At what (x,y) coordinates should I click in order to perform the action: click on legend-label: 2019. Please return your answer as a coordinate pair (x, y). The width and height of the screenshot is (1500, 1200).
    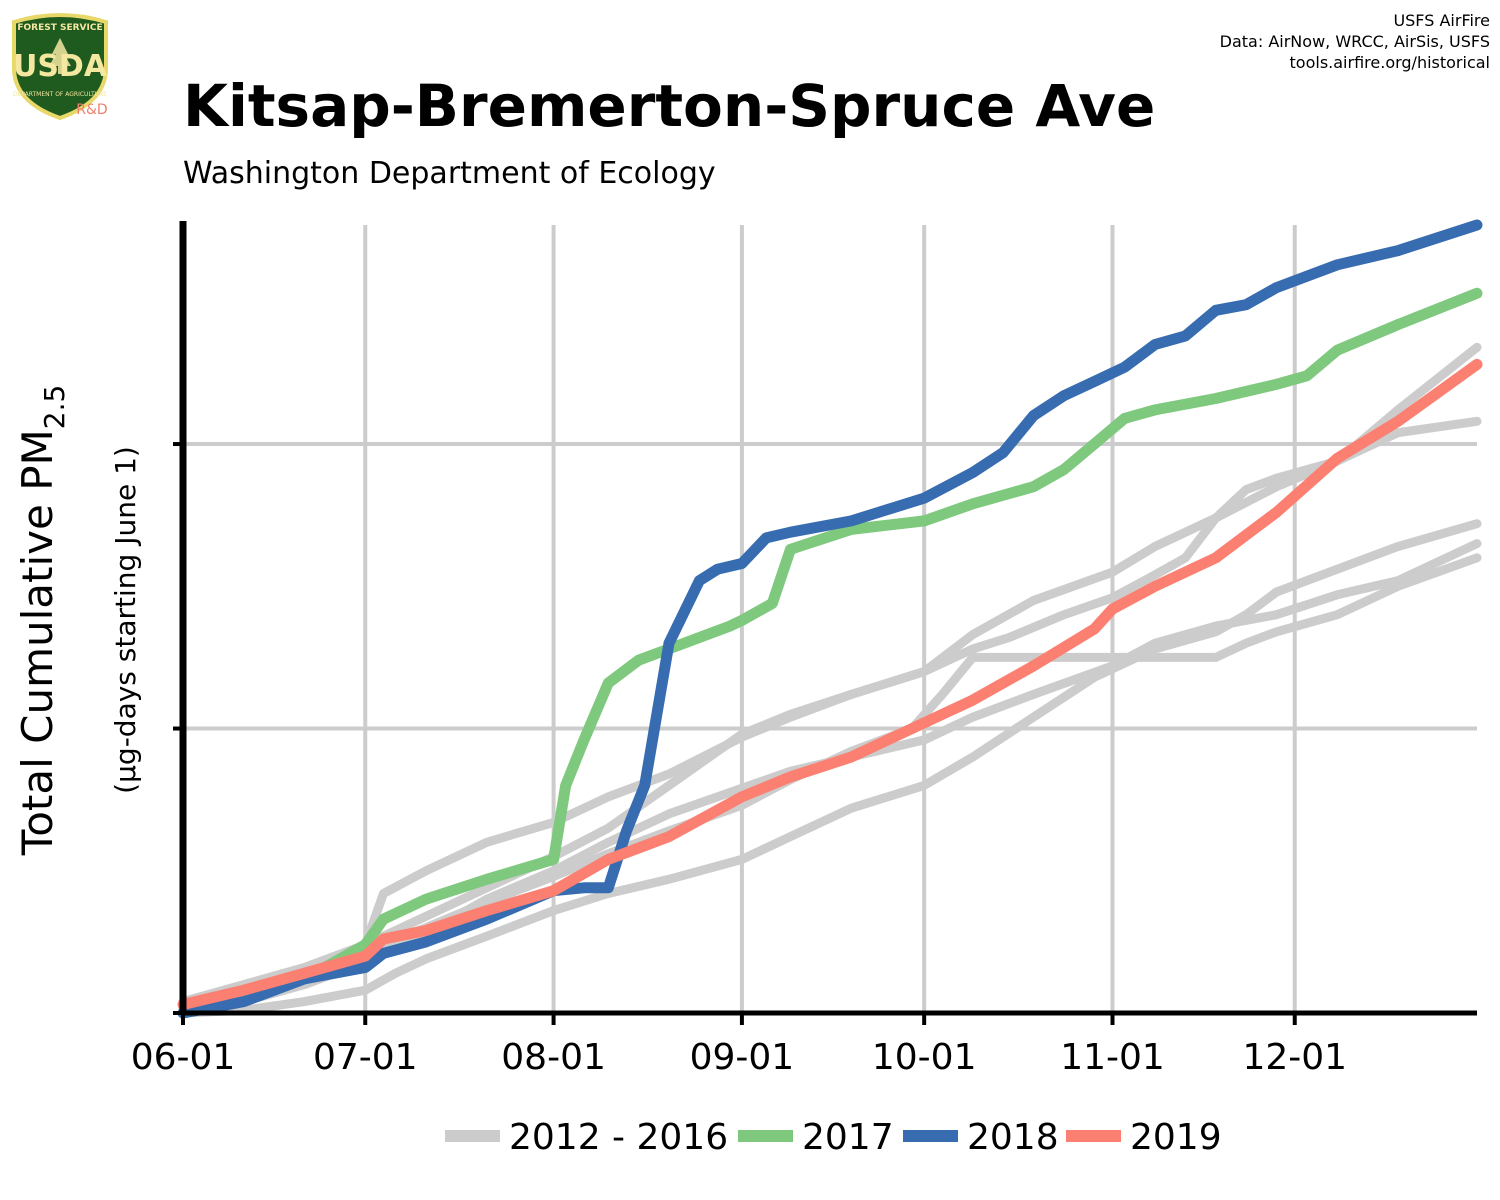
    Looking at the image, I should click on (1176, 1137).